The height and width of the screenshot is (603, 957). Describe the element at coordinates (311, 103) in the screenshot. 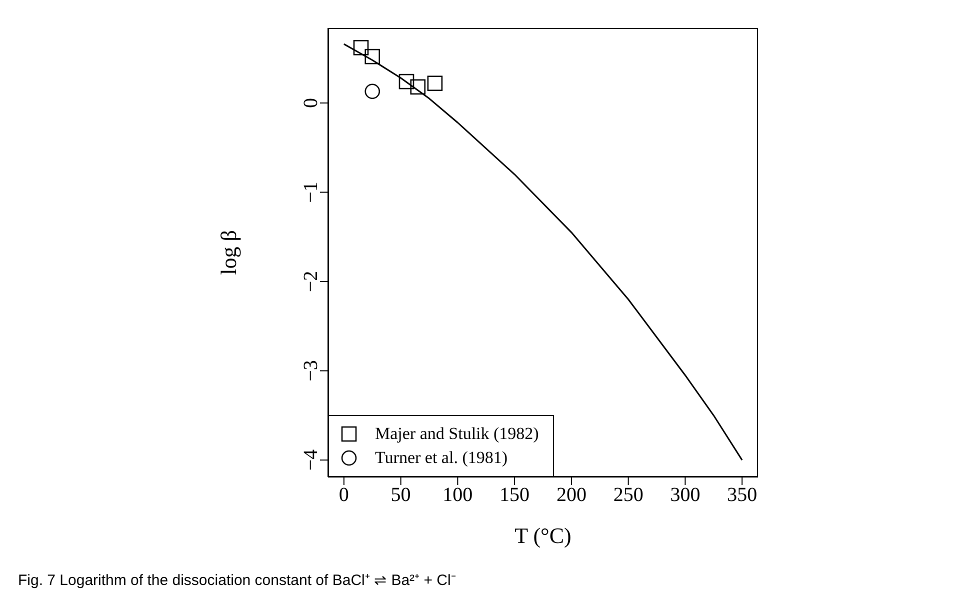

I see `y-tick-label: 0` at that location.